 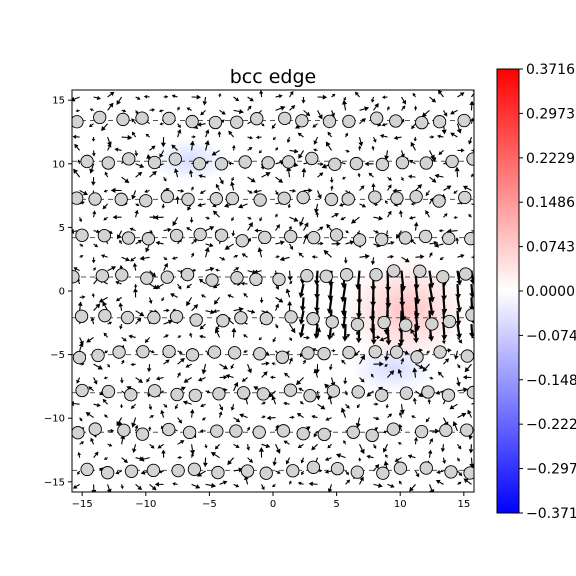 I want to click on y-tick-label: −10, so click(x=54, y=419).